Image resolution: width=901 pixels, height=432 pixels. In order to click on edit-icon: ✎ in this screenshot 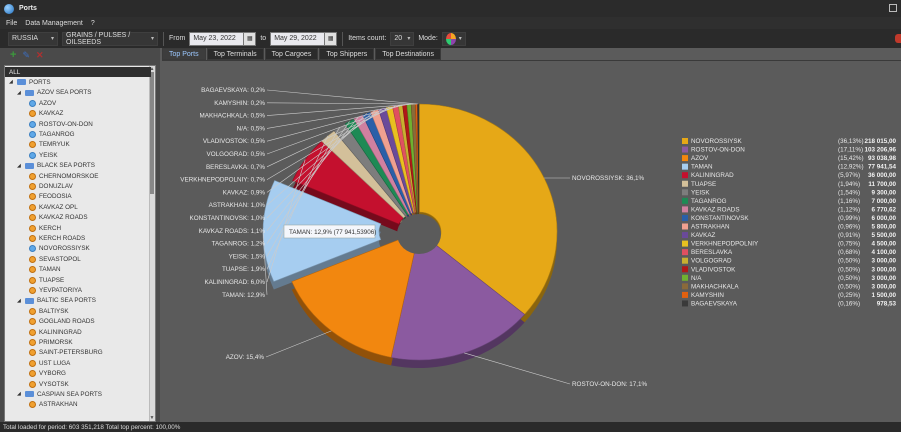, I will do `click(26, 54)`.